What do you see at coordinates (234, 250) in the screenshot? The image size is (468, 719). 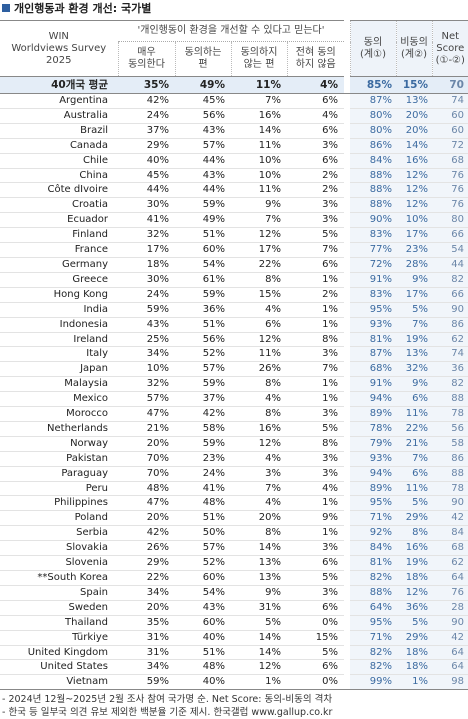 I see `country-row: France 17% 60% 17% 7% 77% 23% 54` at bounding box center [234, 250].